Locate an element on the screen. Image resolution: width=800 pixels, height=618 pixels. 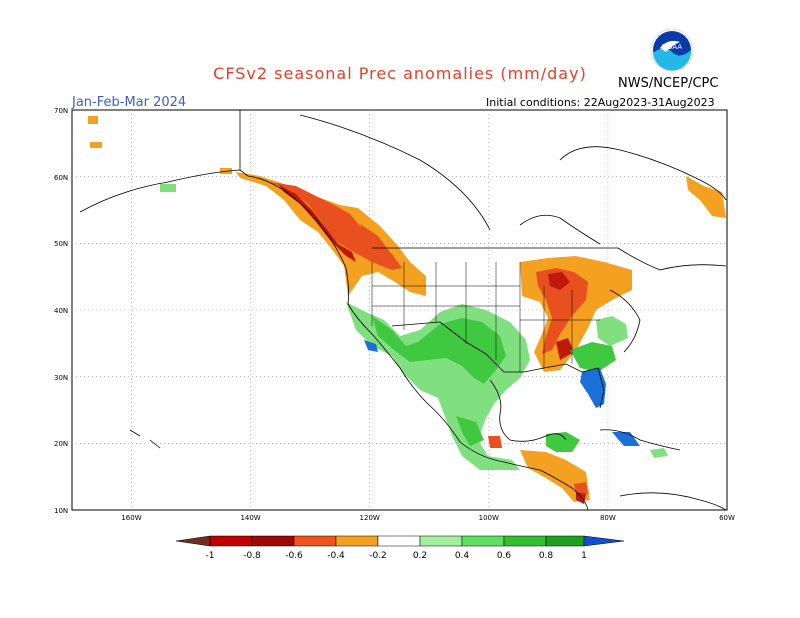
state-borders is located at coordinates (485, 317).